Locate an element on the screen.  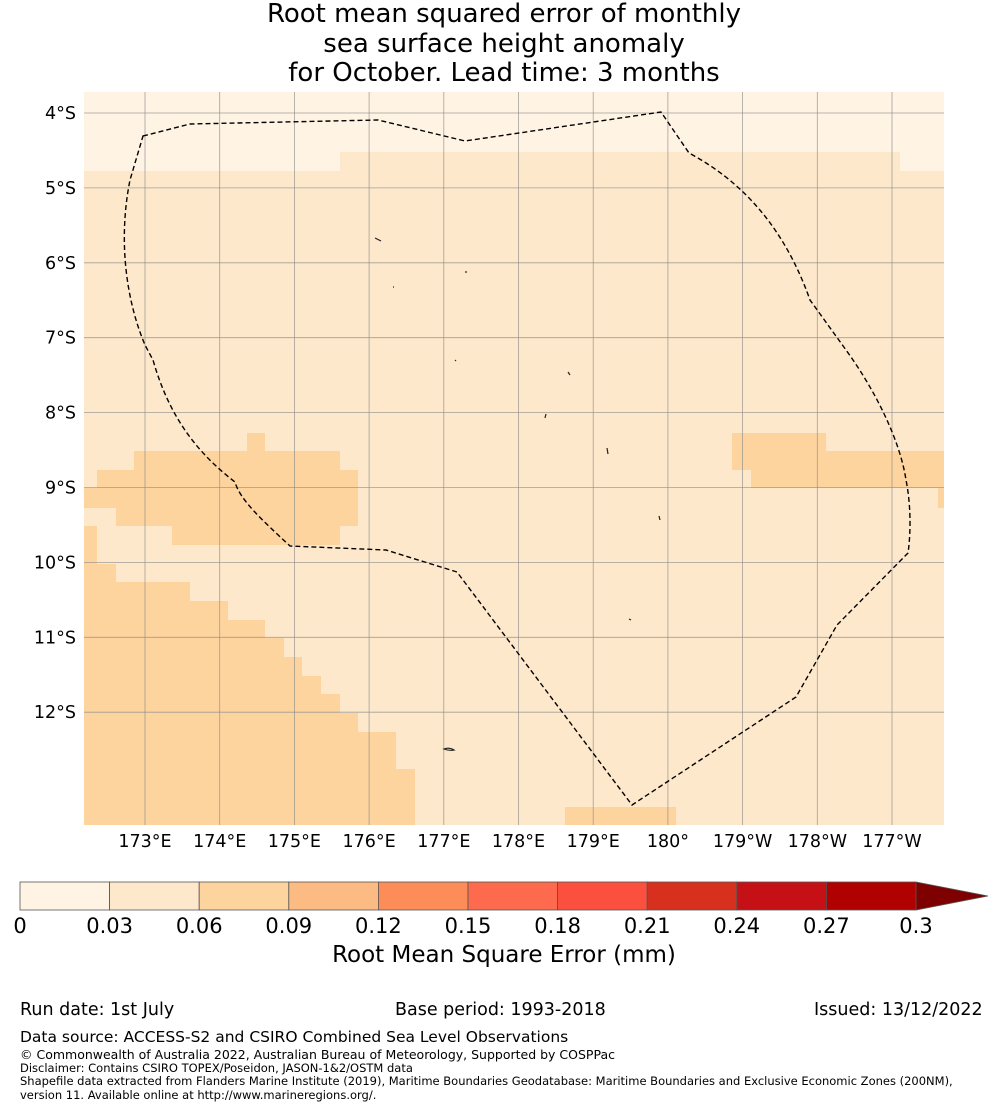
lat-tick-label: 4°S is located at coordinates (60, 114).